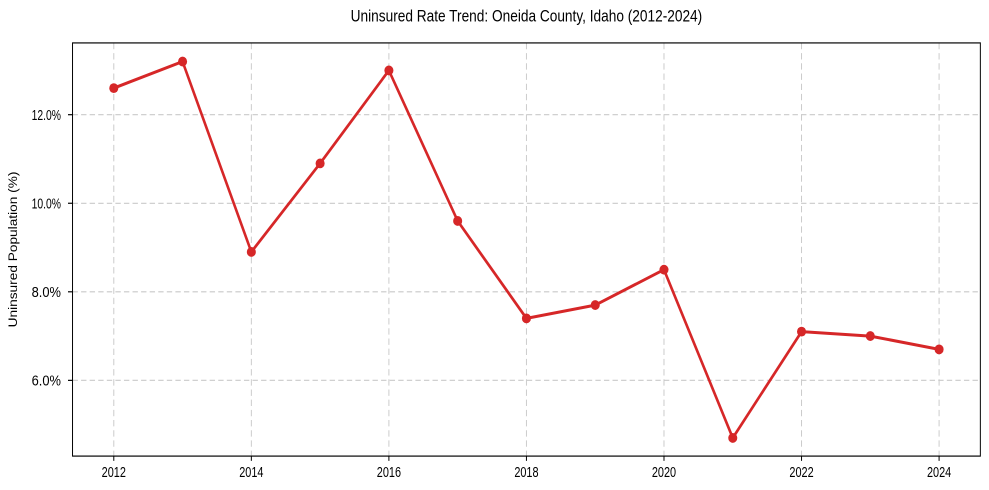 The width and height of the screenshot is (989, 490). I want to click on svg-text: 12.0%, so click(47, 115).